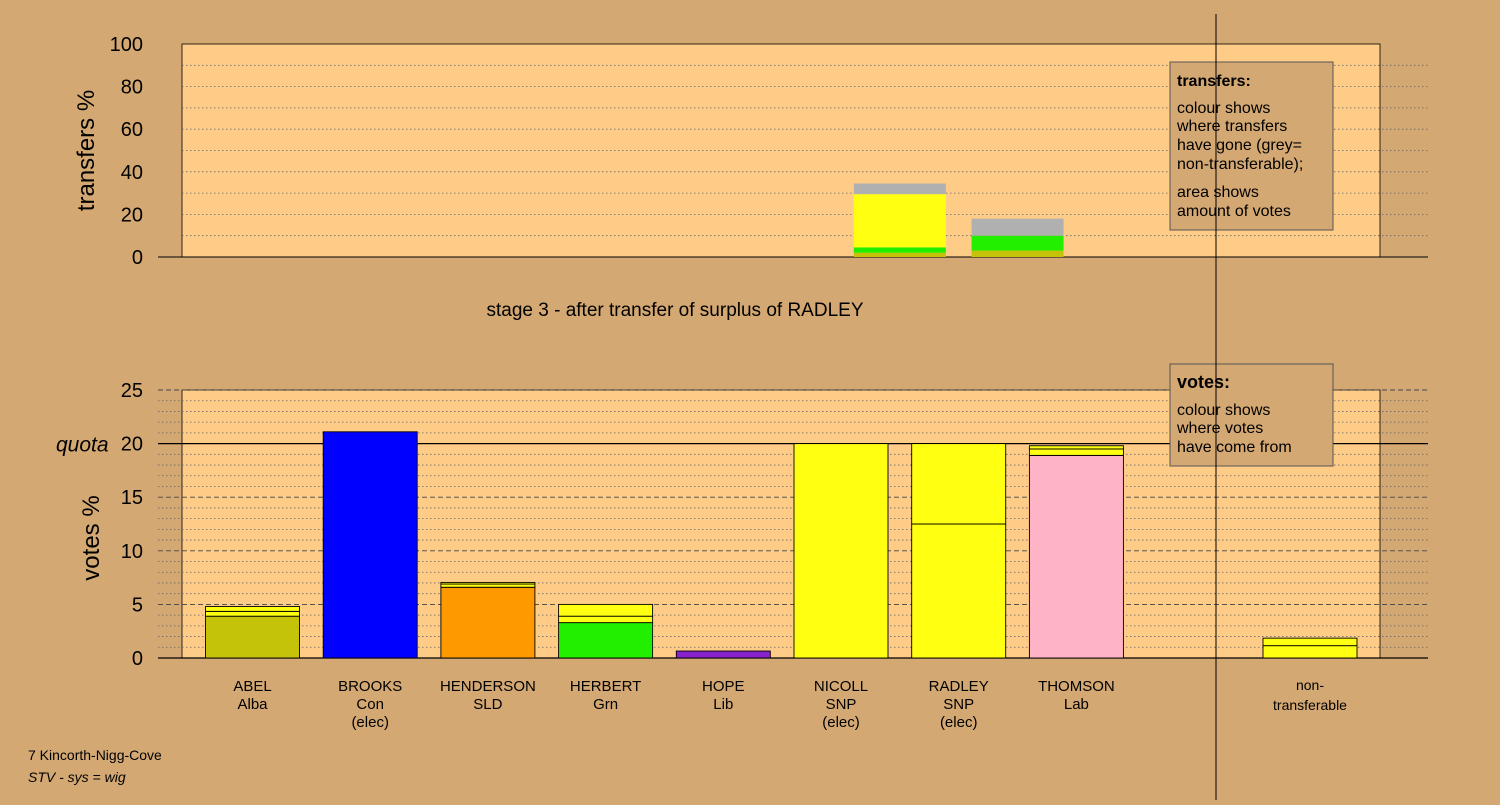 This screenshot has width=1500, height=805. I want to click on transfers-y-tick-label: 60, so click(132, 130).